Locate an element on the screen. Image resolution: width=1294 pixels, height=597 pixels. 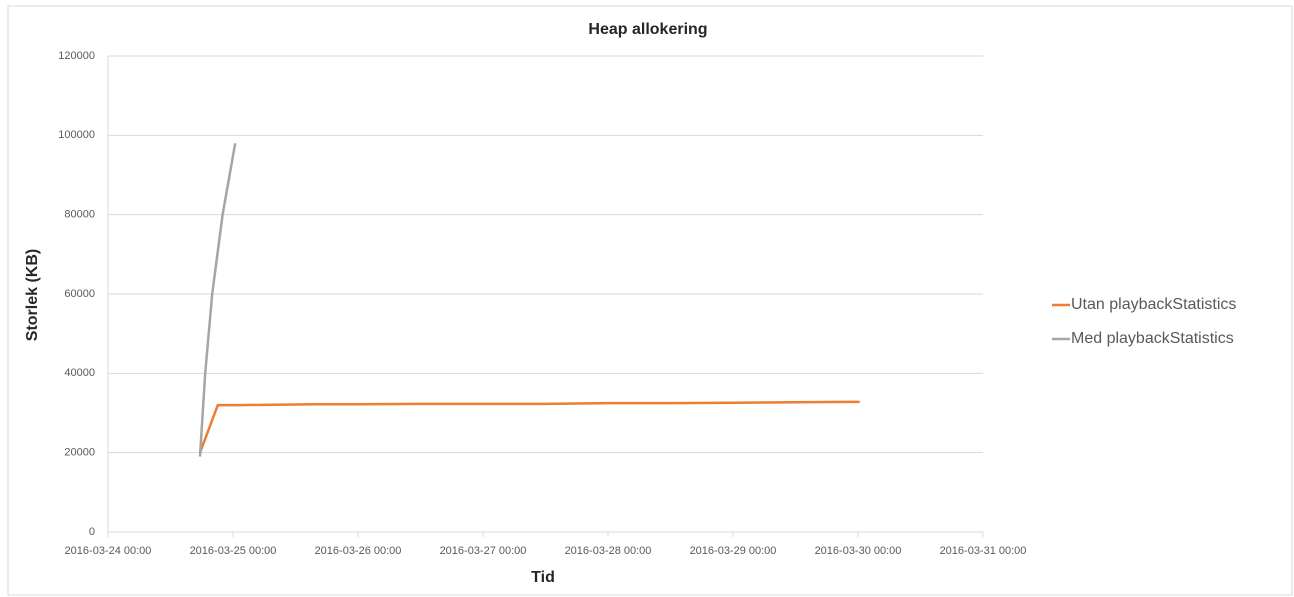
x-tick-label: 2016-03-28 00:00 is located at coordinates (608, 551).